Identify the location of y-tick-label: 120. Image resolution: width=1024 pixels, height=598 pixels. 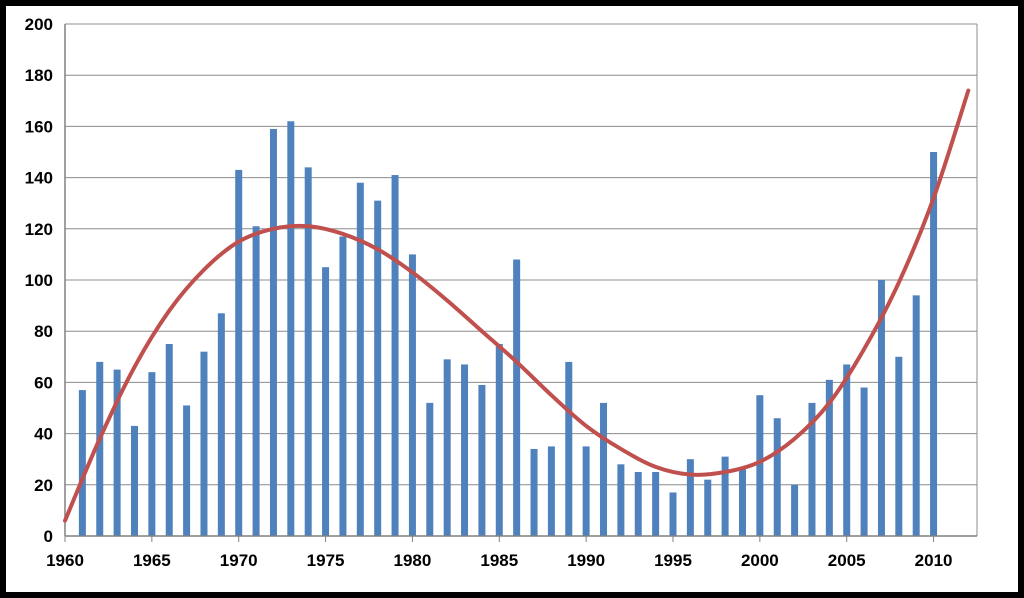
(39, 229).